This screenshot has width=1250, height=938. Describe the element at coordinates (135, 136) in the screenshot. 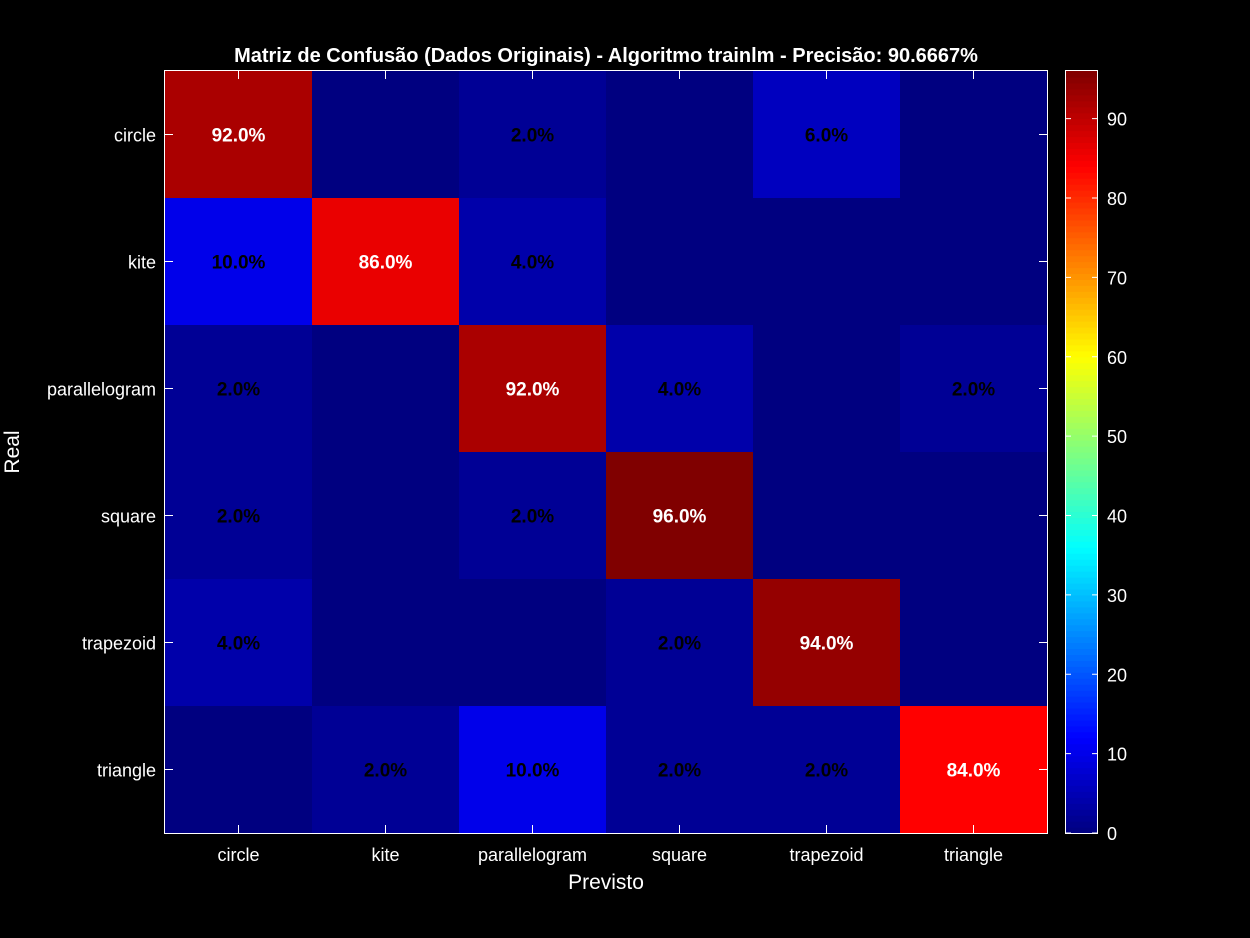

I see `y-tick-label: circle` at that location.